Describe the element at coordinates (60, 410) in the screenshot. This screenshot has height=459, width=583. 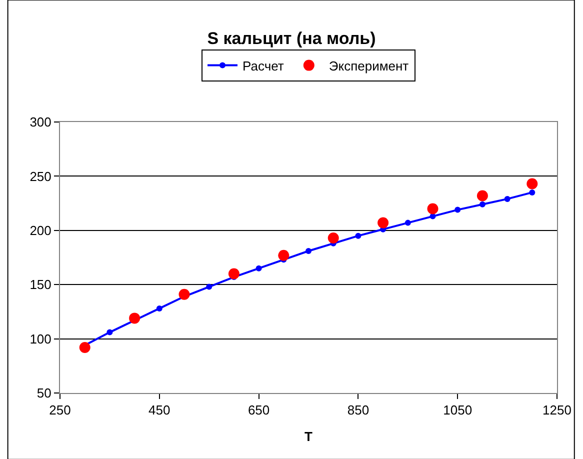
I see `x-tick-label: 250` at that location.